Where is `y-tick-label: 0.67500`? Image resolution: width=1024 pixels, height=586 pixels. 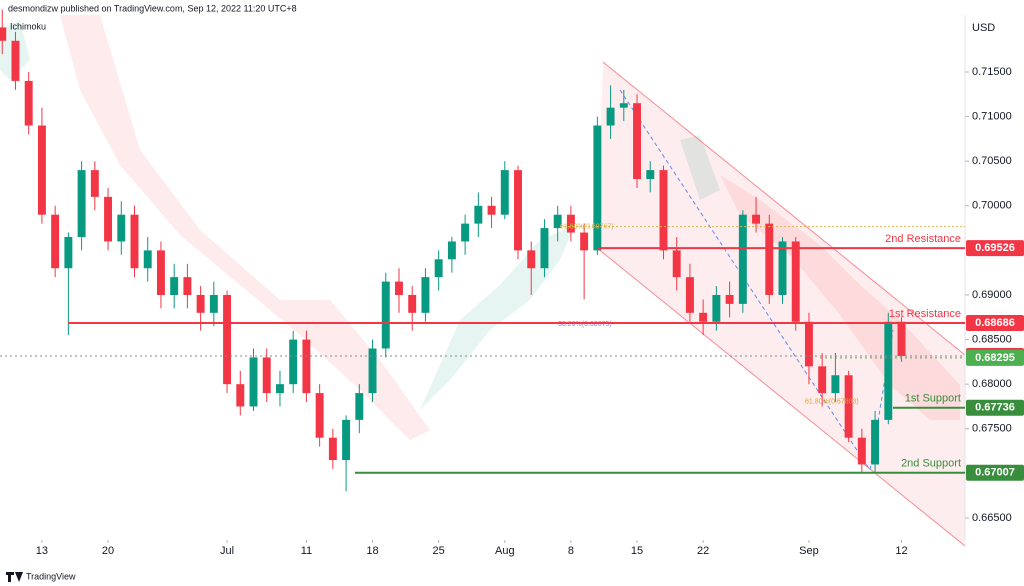 y-tick-label: 0.67500 is located at coordinates (992, 429).